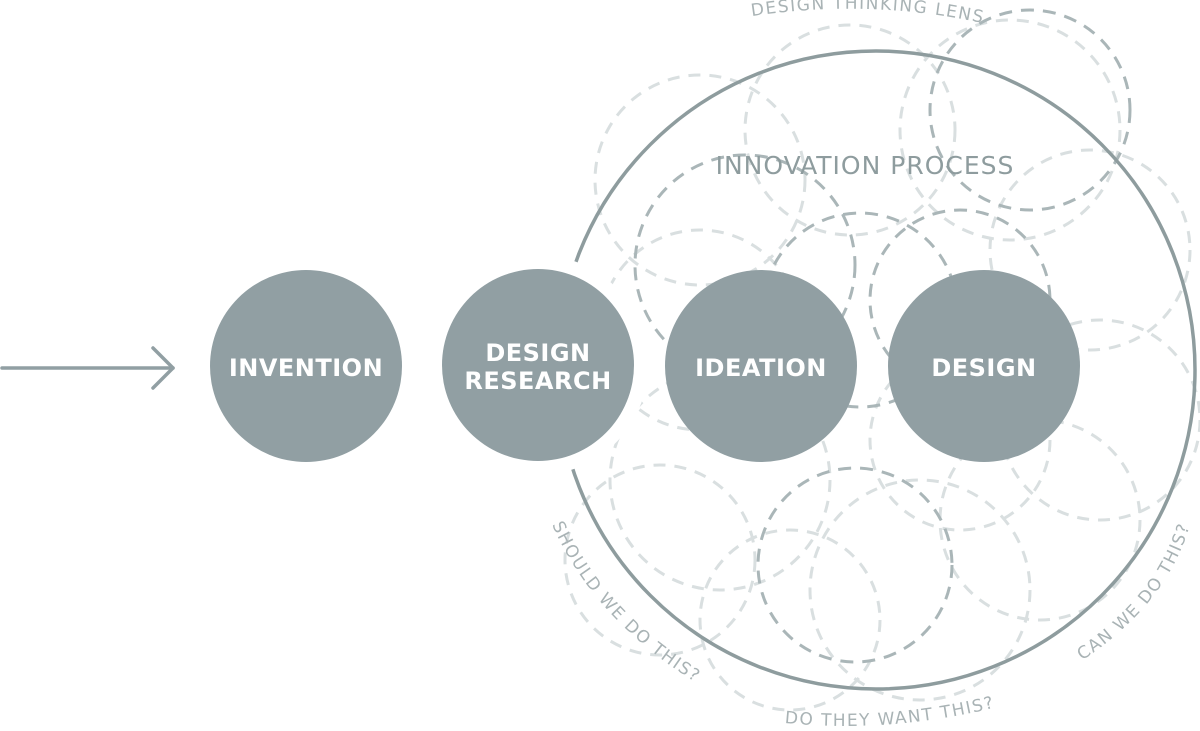 The image size is (1200, 731). I want to click on node-invention: INVENTION, so click(306, 366).